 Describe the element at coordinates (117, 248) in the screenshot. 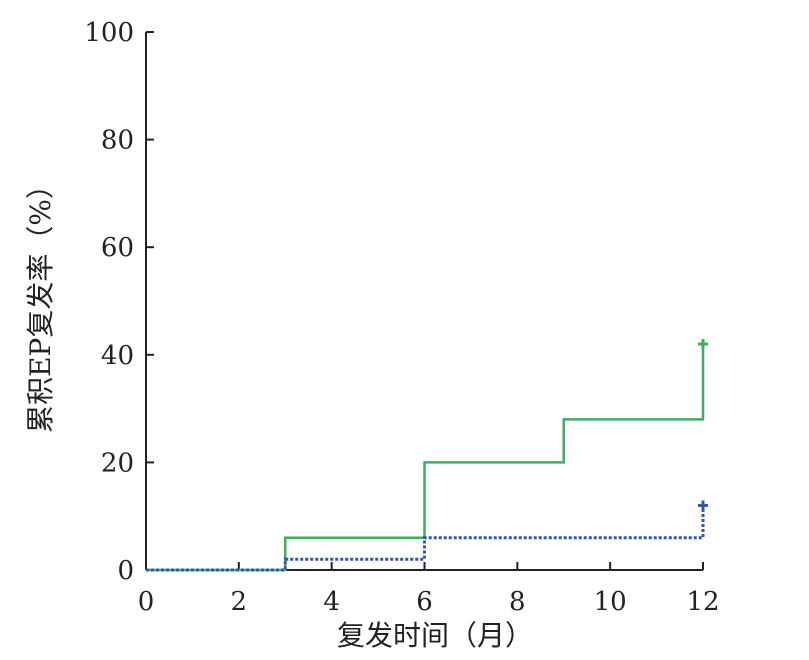

I see `y-tick-label: 60` at that location.